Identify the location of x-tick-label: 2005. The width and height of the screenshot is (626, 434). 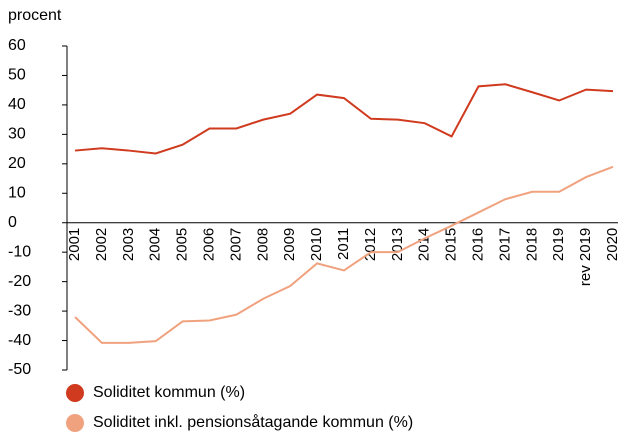
(182, 244).